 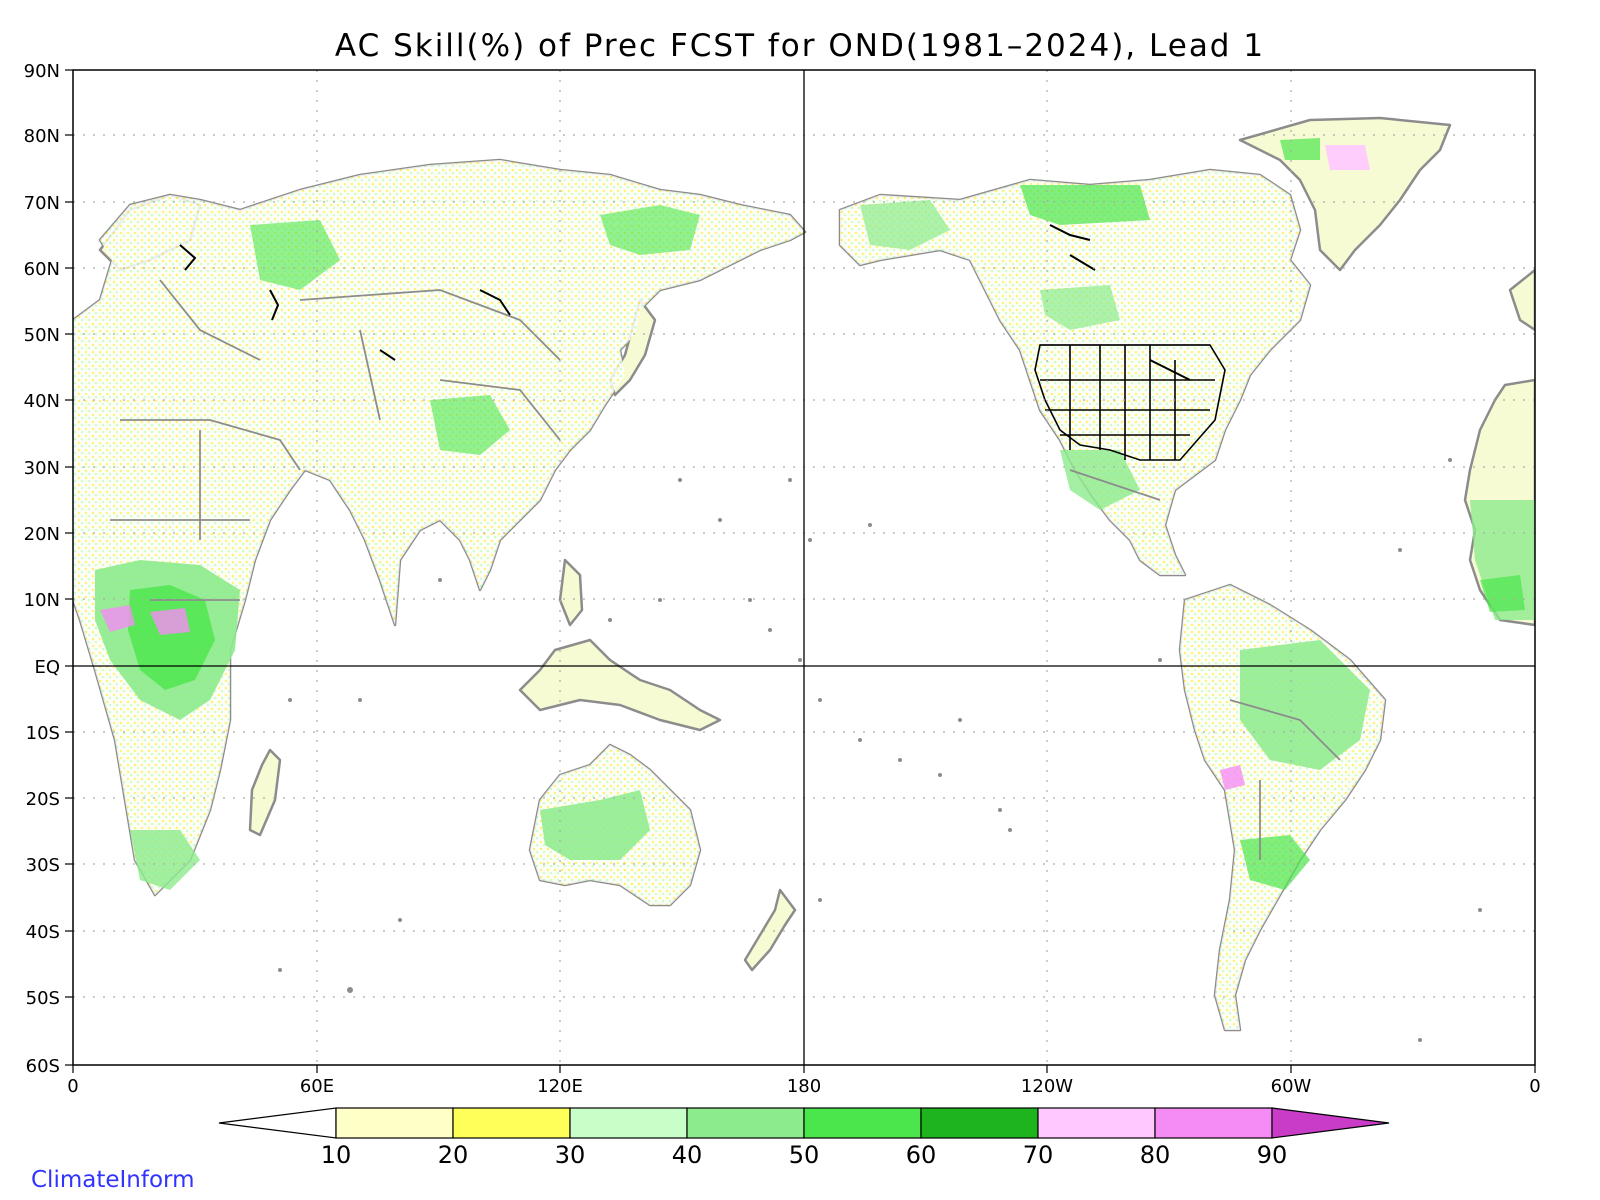 What do you see at coordinates (42, 71) in the screenshot?
I see `lat-tick-label: 90N` at bounding box center [42, 71].